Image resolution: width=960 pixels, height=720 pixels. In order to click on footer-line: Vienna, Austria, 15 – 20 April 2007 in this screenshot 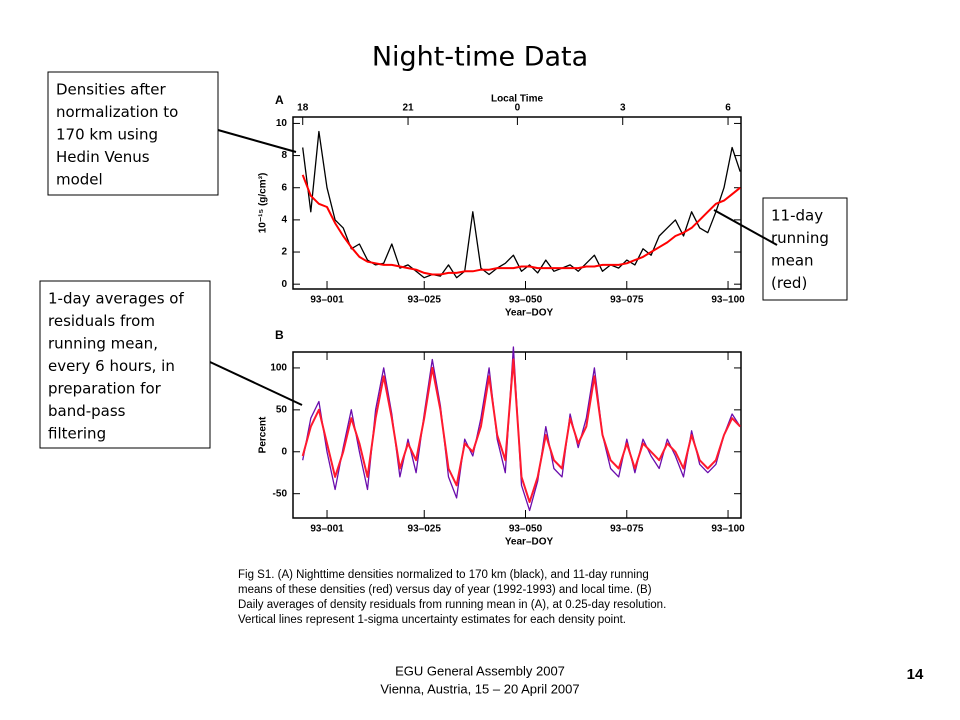, I will do `click(479, 688)`.